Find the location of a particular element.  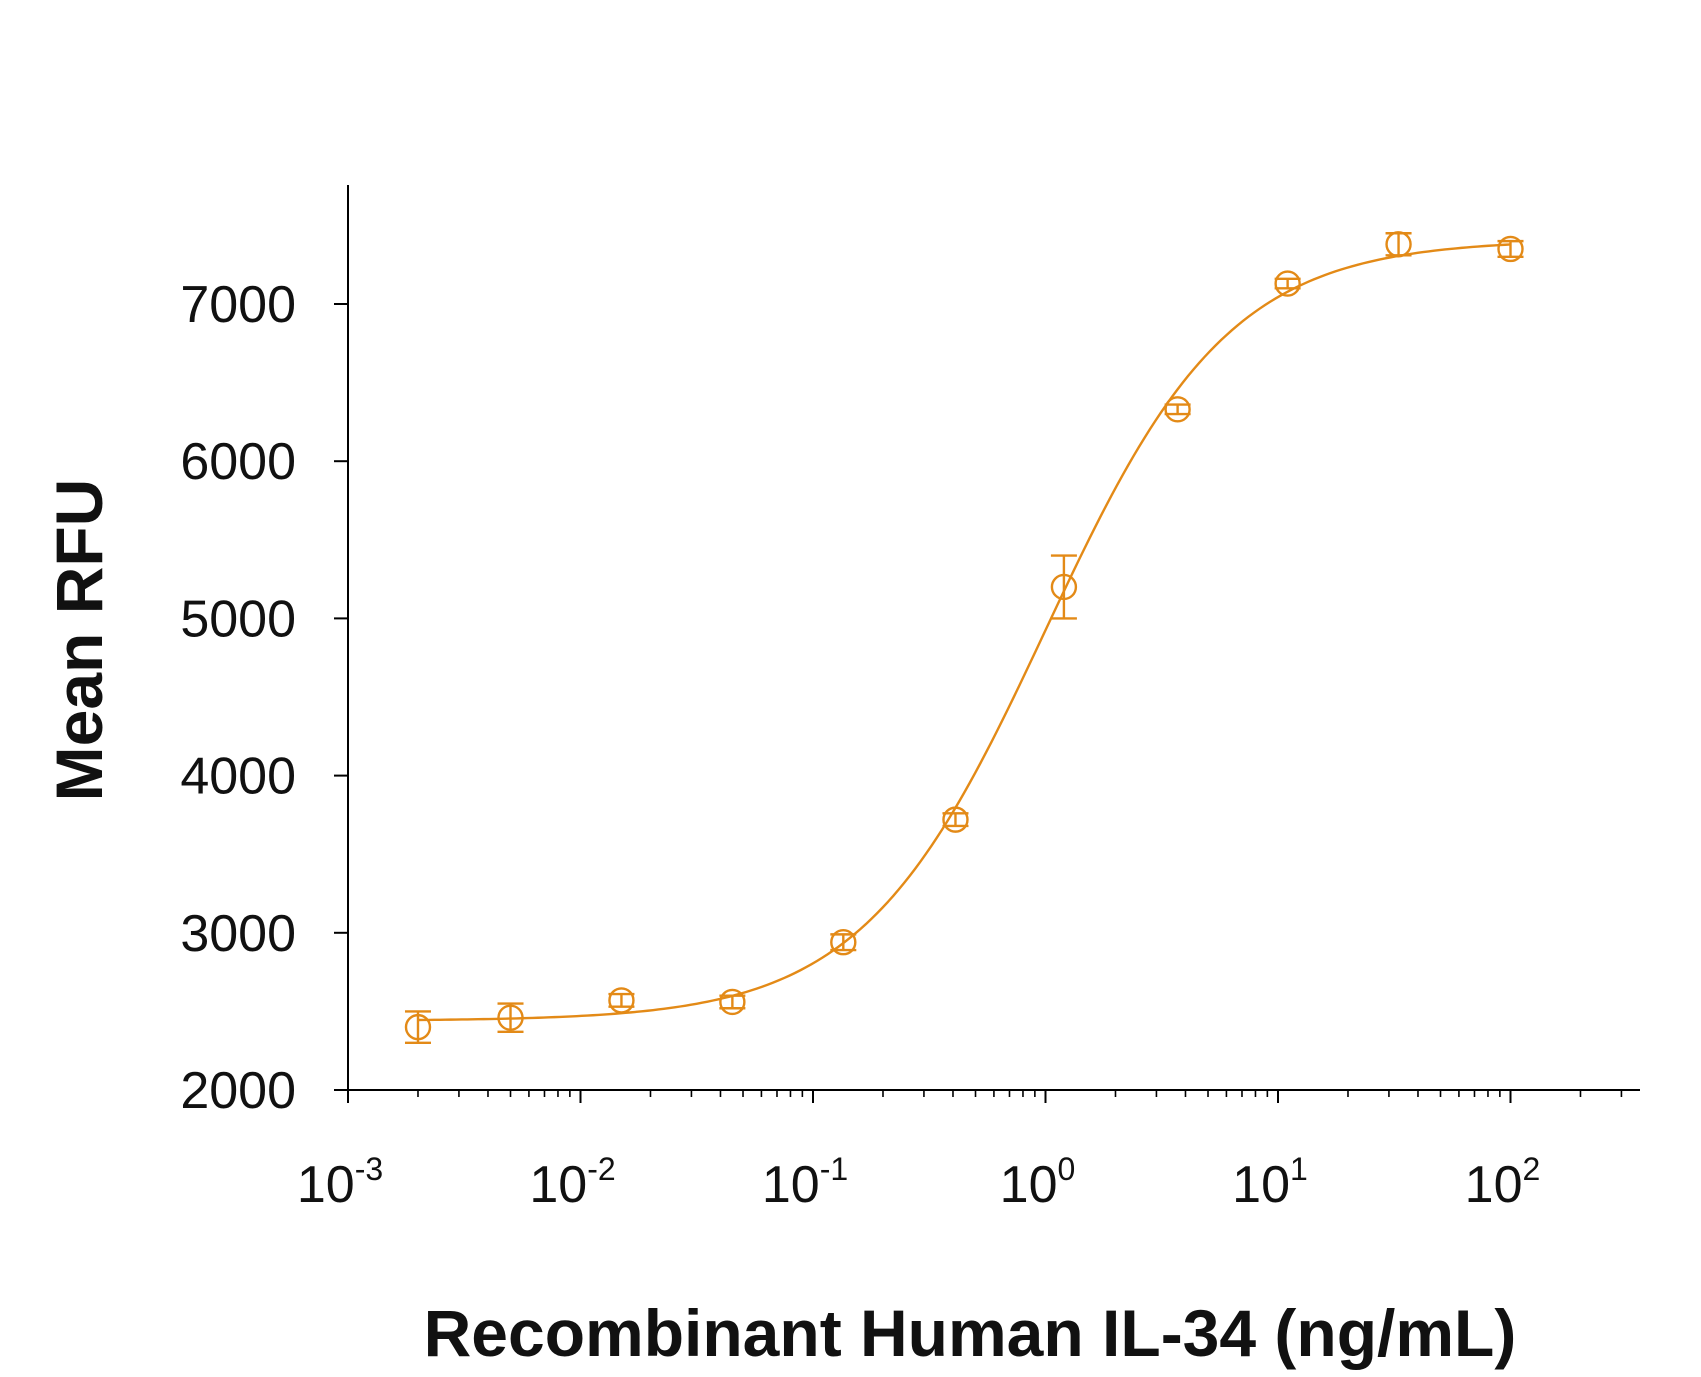

y-tick-label: 4000 is located at coordinates (238, 777).